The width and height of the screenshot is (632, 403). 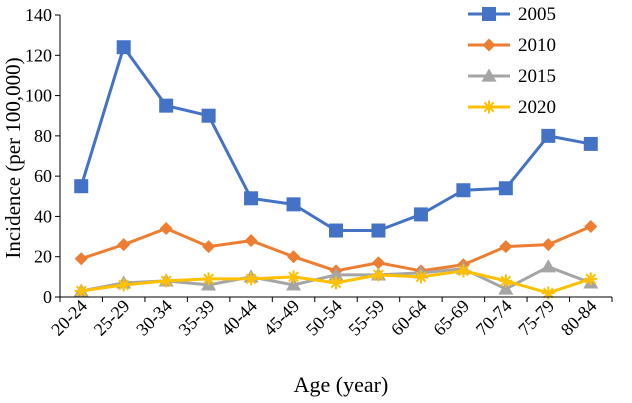 I want to click on y-axis-ticks: 0 20 40 60 80 100 120 140, so click(x=42, y=156).